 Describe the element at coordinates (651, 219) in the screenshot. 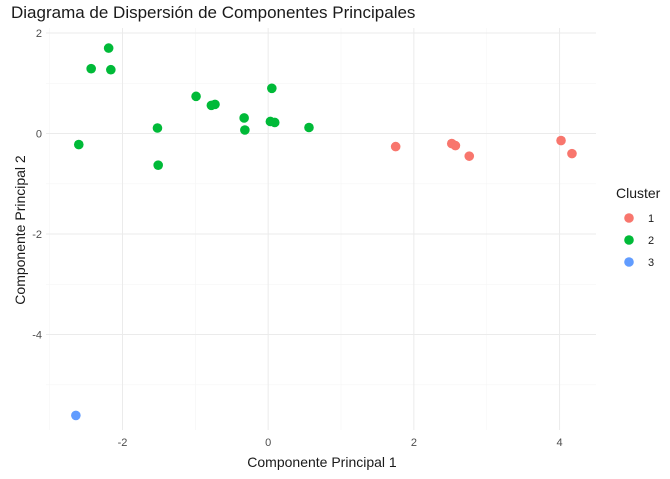

I see `legend-label: 1` at that location.